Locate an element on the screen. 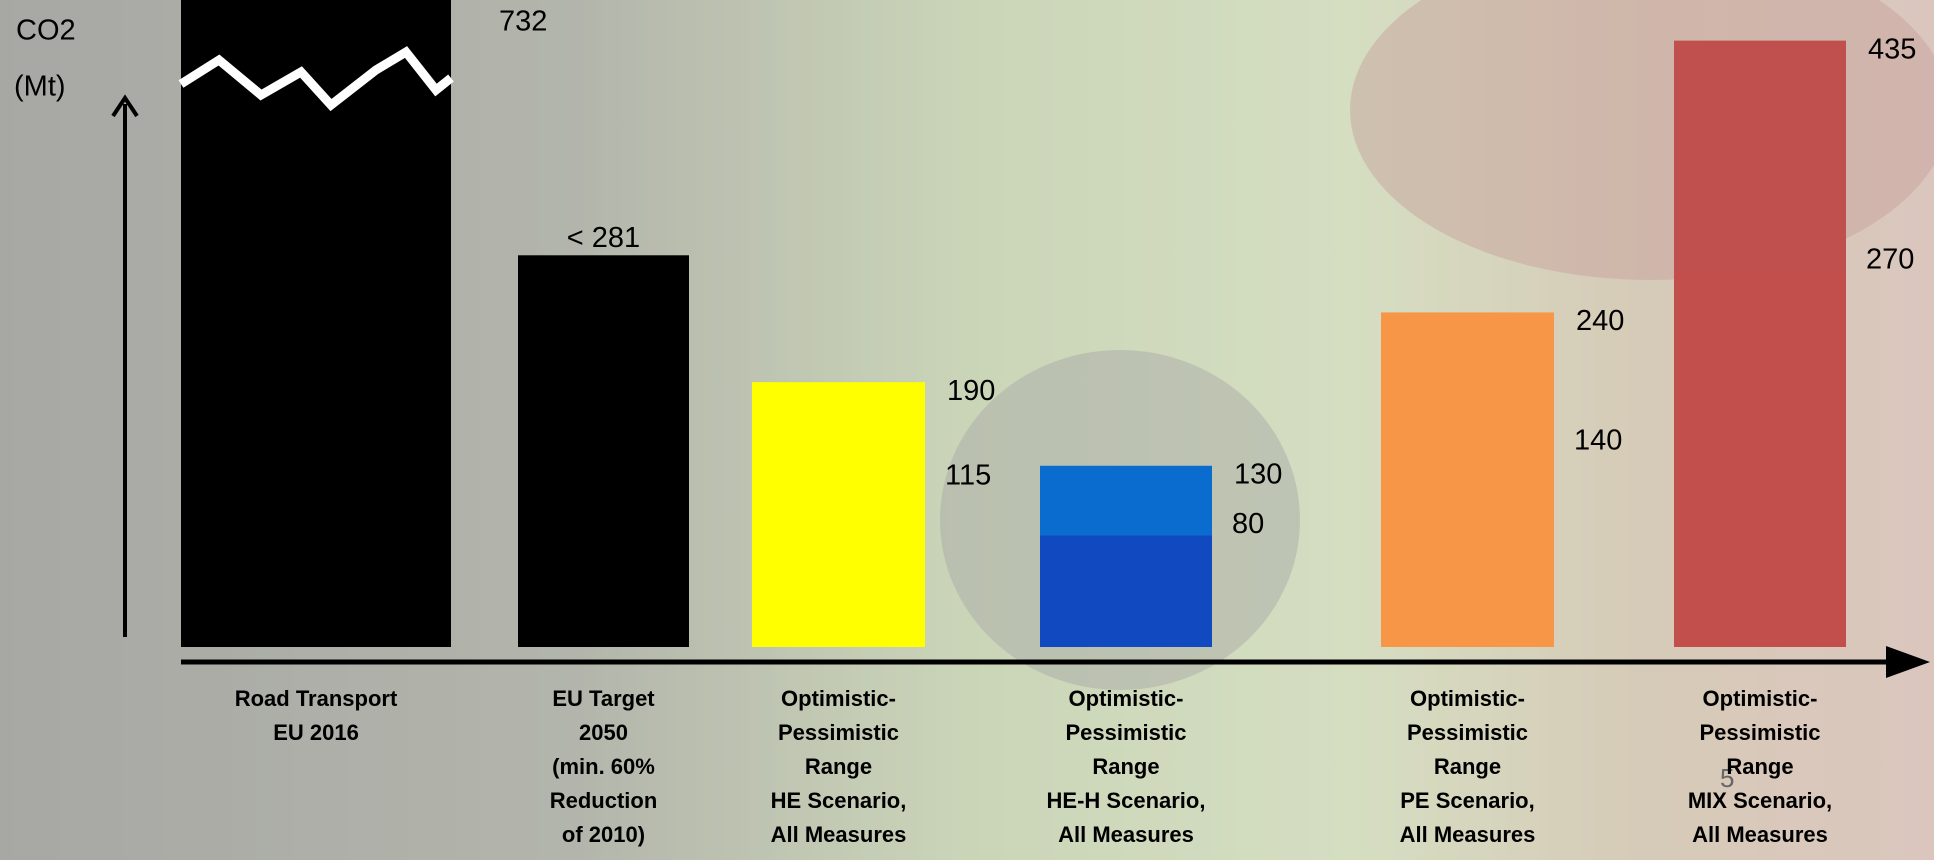 This screenshot has width=1934, height=860. x-tick-label: EU Target 2050 (min. 60% Reduction of 2010) is located at coordinates (604, 766).